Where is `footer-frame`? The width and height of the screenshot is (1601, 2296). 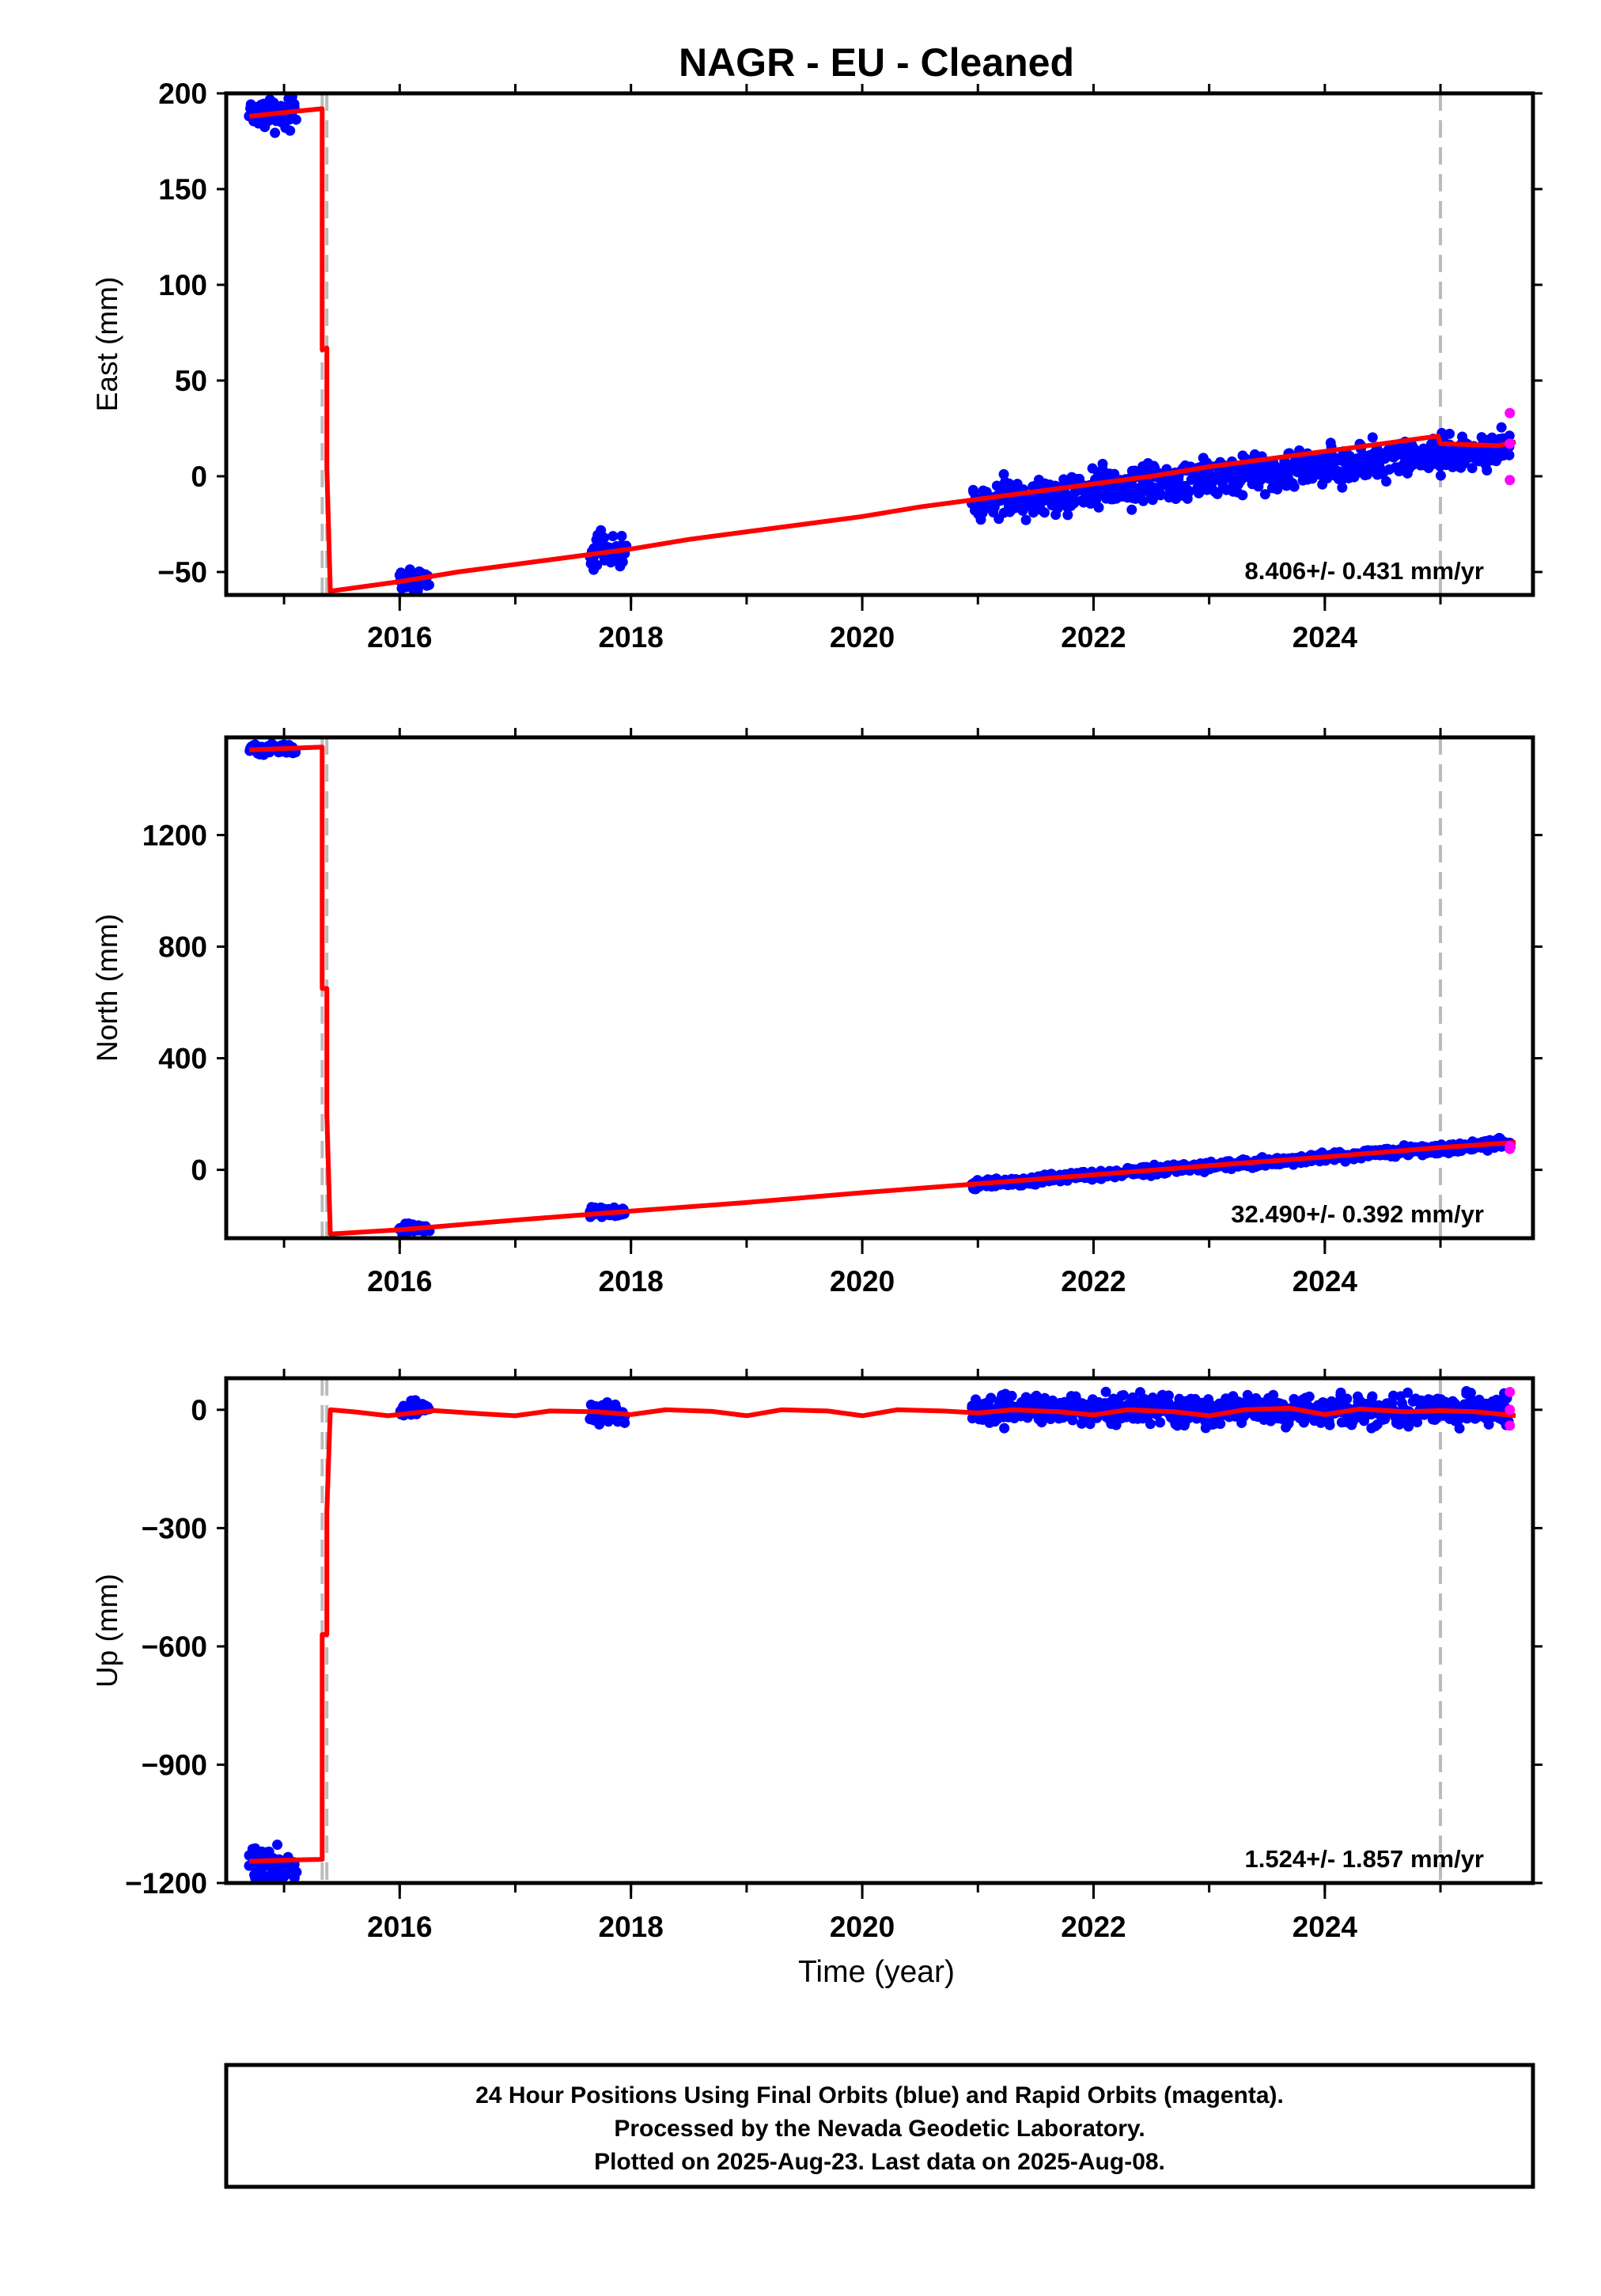 footer-frame is located at coordinates (879, 2126).